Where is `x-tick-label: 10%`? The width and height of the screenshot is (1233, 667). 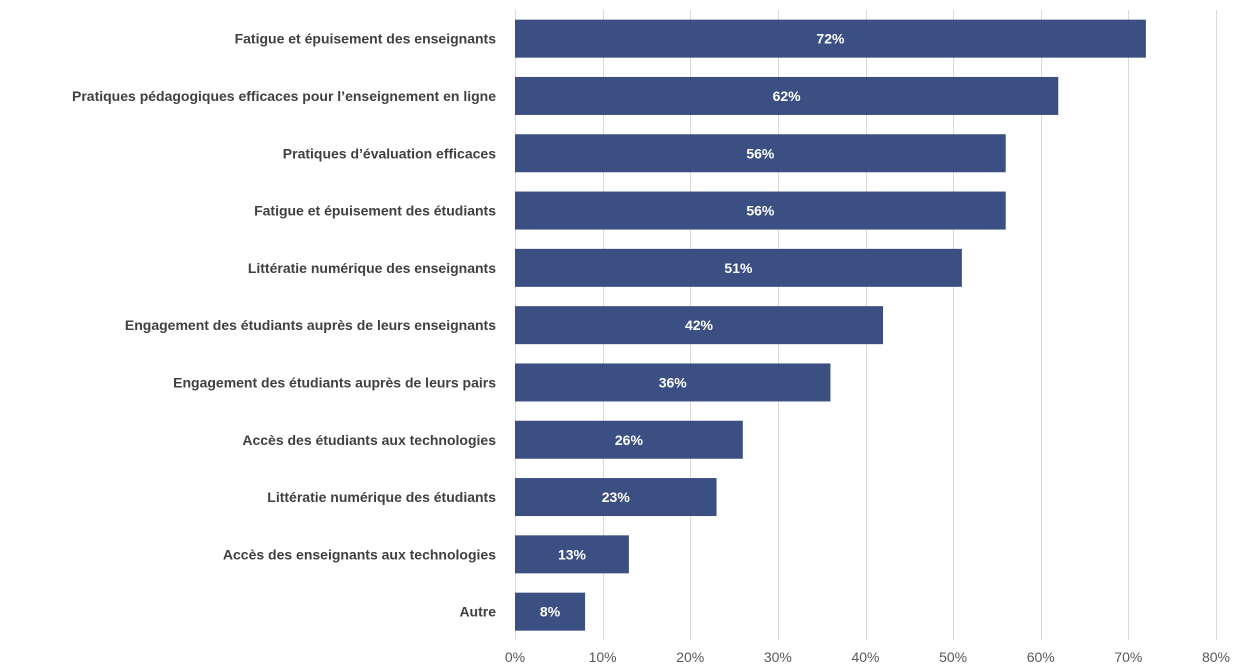 x-tick-label: 10% is located at coordinates (603, 657).